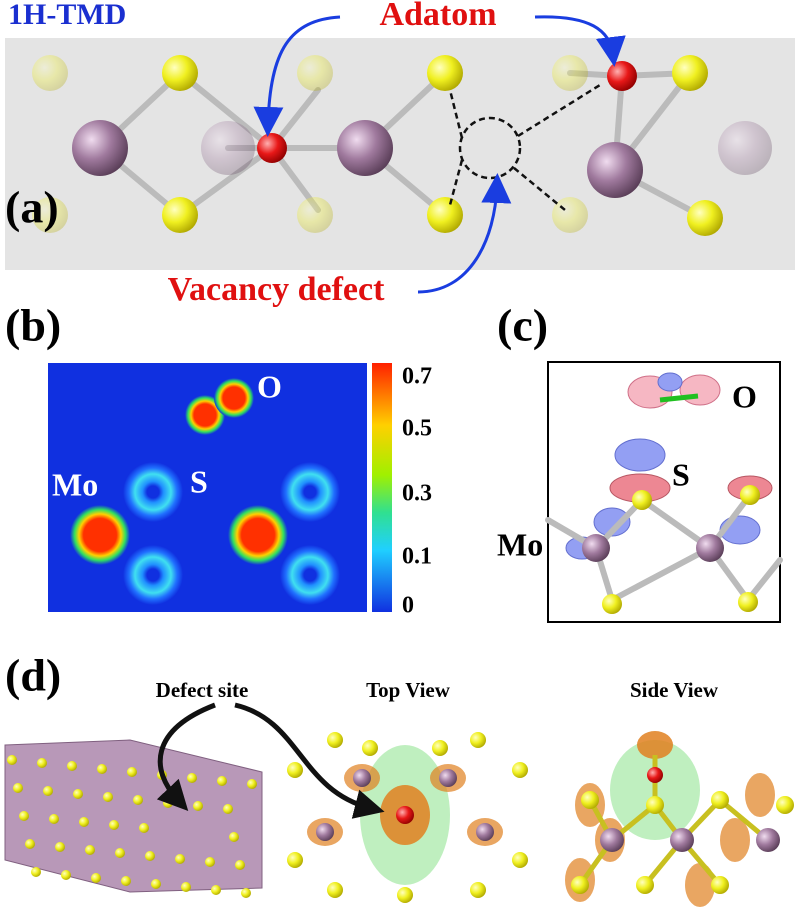 This screenshot has width=800, height=918. Describe the element at coordinates (417, 557) in the screenshot. I see `colorbar-tick-label: 0.1` at that location.